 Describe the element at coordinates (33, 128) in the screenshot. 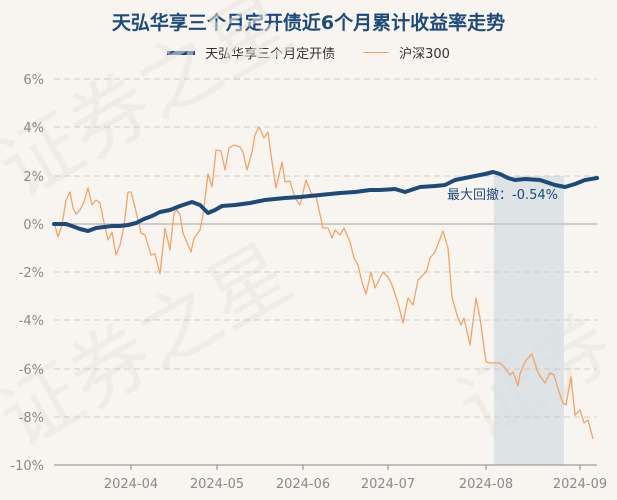

I see `svg-text: 4%` at that location.